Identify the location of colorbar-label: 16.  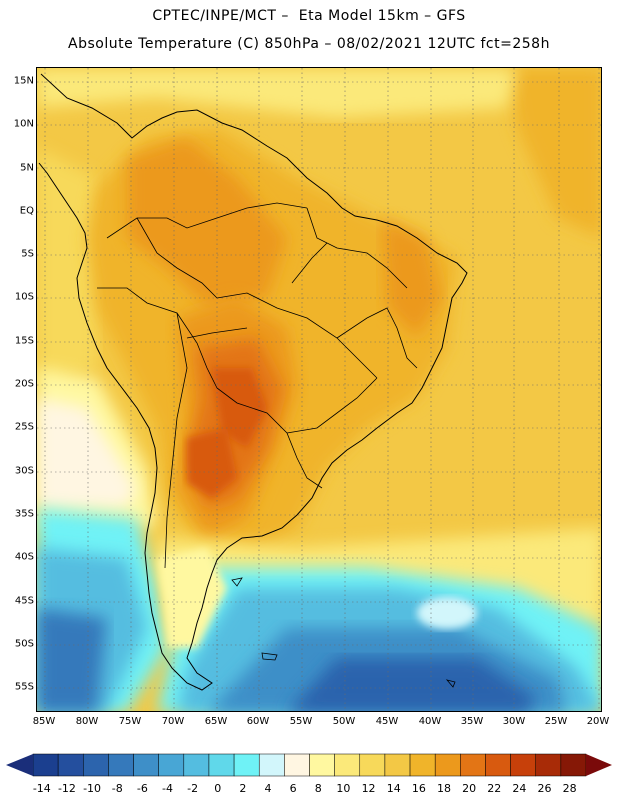
(418, 788).